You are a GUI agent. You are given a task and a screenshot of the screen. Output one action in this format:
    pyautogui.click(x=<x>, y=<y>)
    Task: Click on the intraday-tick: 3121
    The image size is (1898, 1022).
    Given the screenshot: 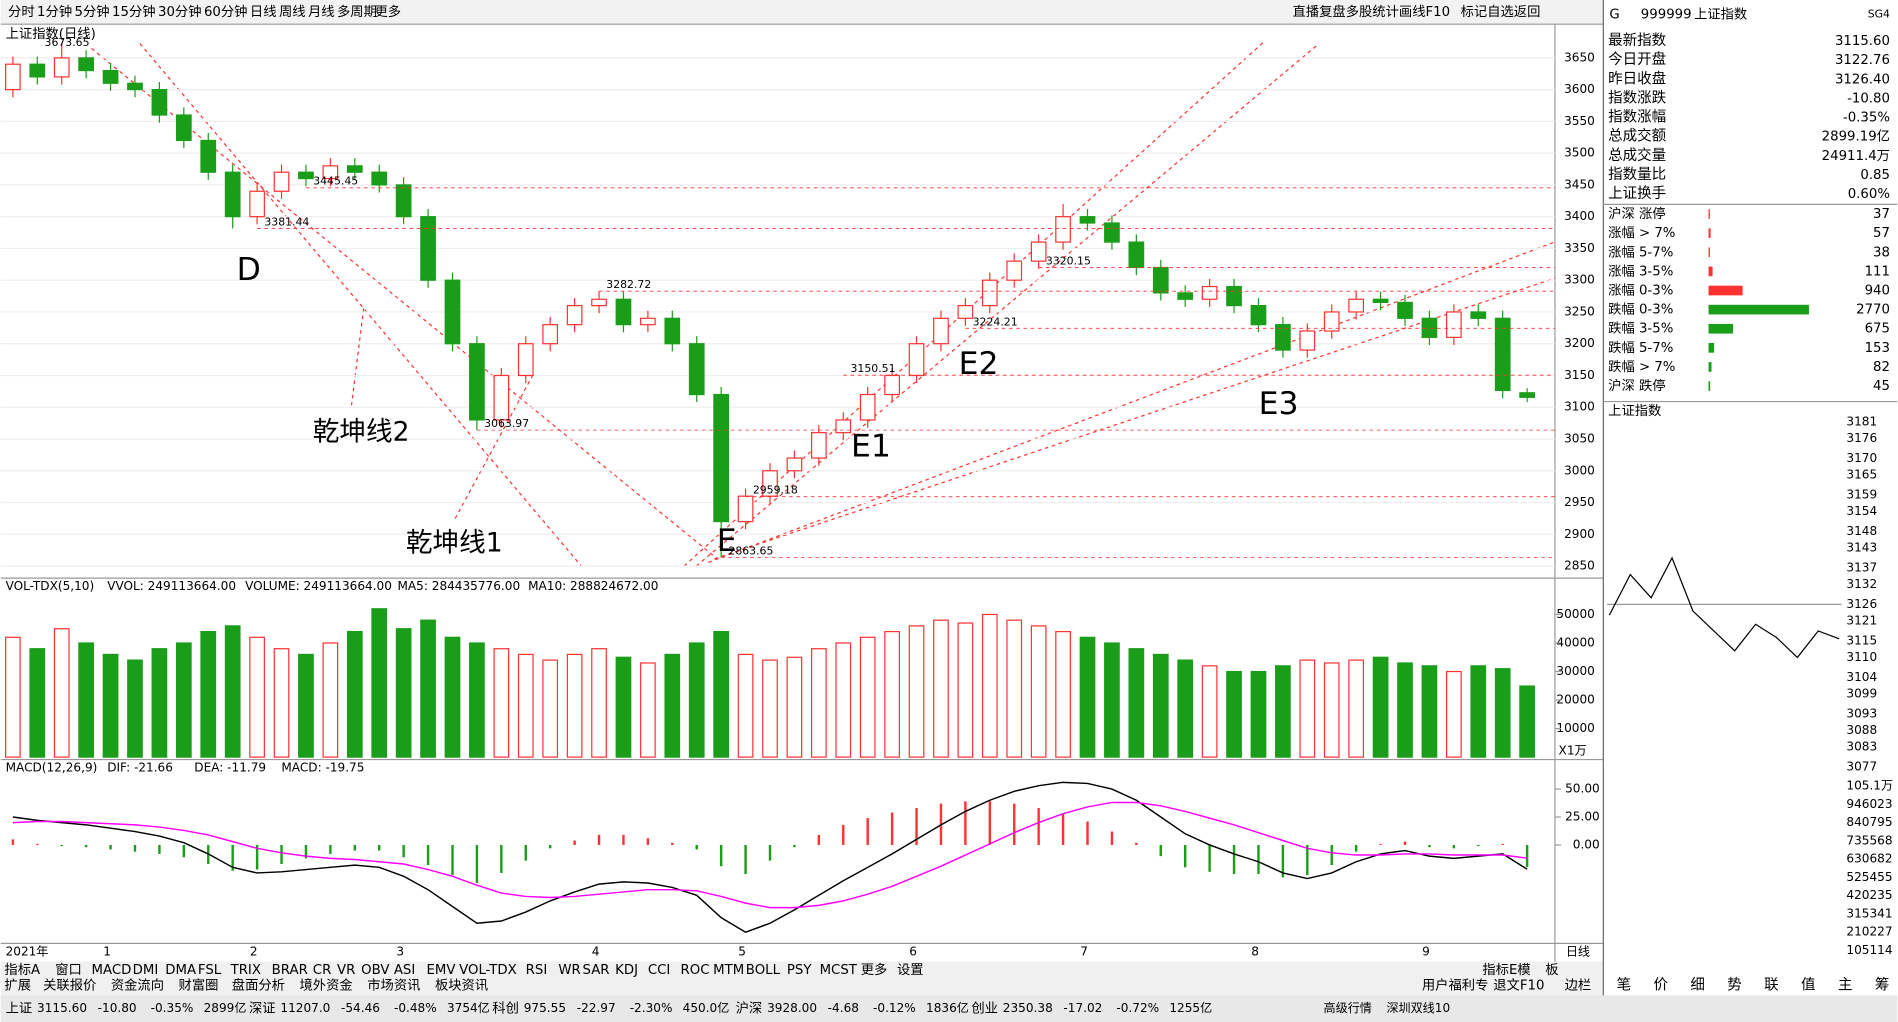 What is the action you would take?
    pyautogui.click(x=1861, y=620)
    